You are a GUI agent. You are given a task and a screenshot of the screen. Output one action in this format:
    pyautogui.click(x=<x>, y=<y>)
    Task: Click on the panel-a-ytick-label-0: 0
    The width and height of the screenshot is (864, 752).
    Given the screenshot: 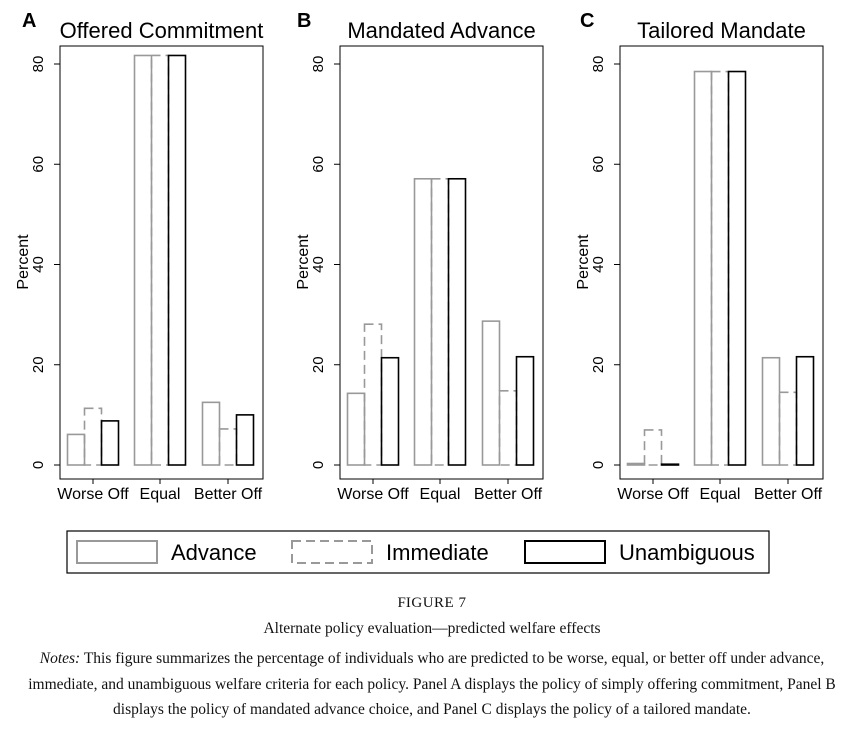 What is the action you would take?
    pyautogui.click(x=38, y=465)
    